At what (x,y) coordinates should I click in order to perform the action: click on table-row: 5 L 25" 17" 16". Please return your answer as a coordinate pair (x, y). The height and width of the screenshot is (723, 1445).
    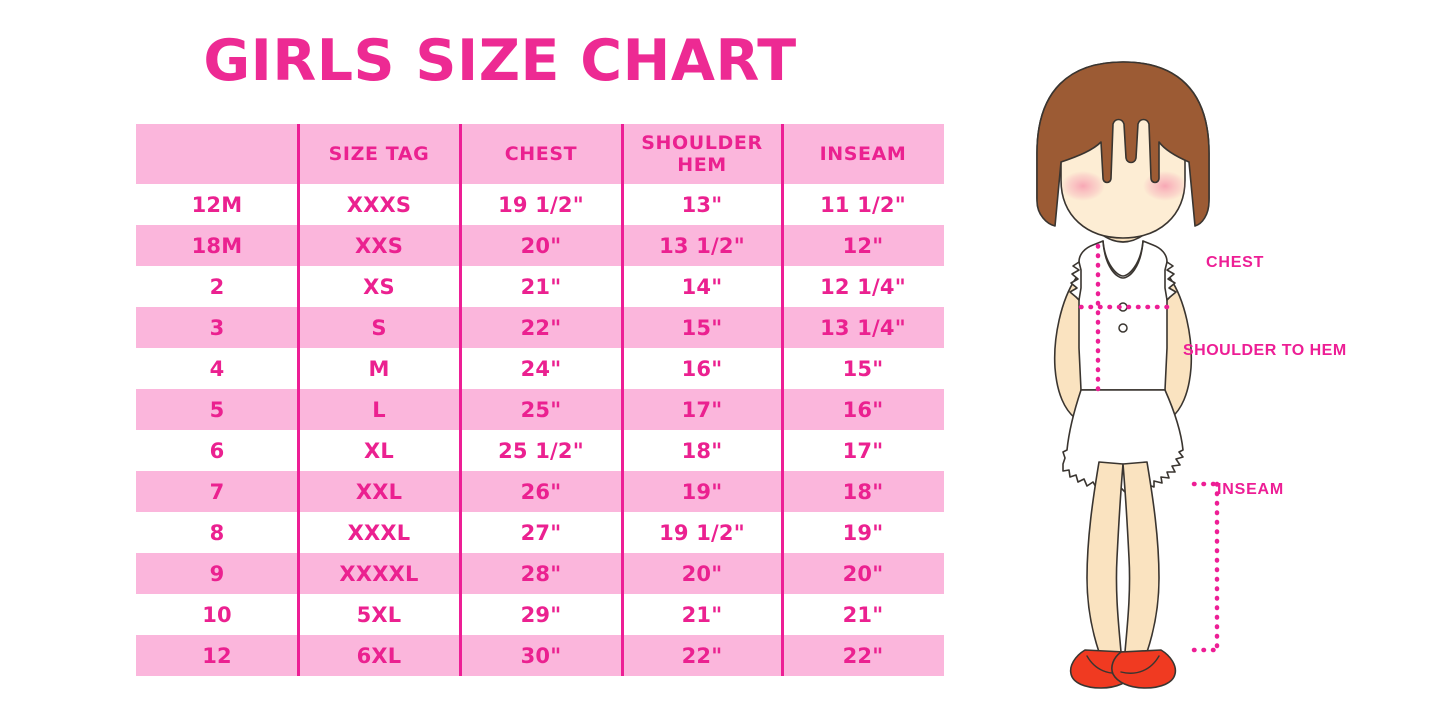
    Looking at the image, I should click on (540, 409).